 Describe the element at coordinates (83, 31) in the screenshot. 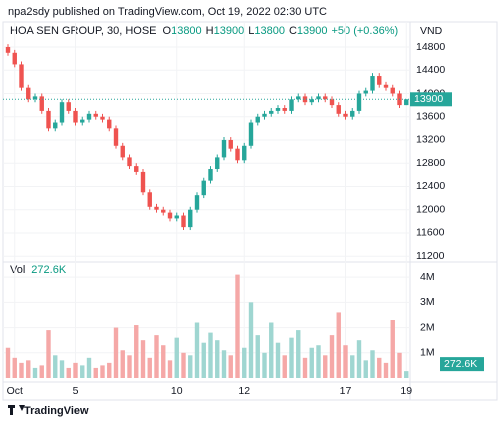

I see `symbol: HOA SEN GROUP, 30, HOSE` at that location.